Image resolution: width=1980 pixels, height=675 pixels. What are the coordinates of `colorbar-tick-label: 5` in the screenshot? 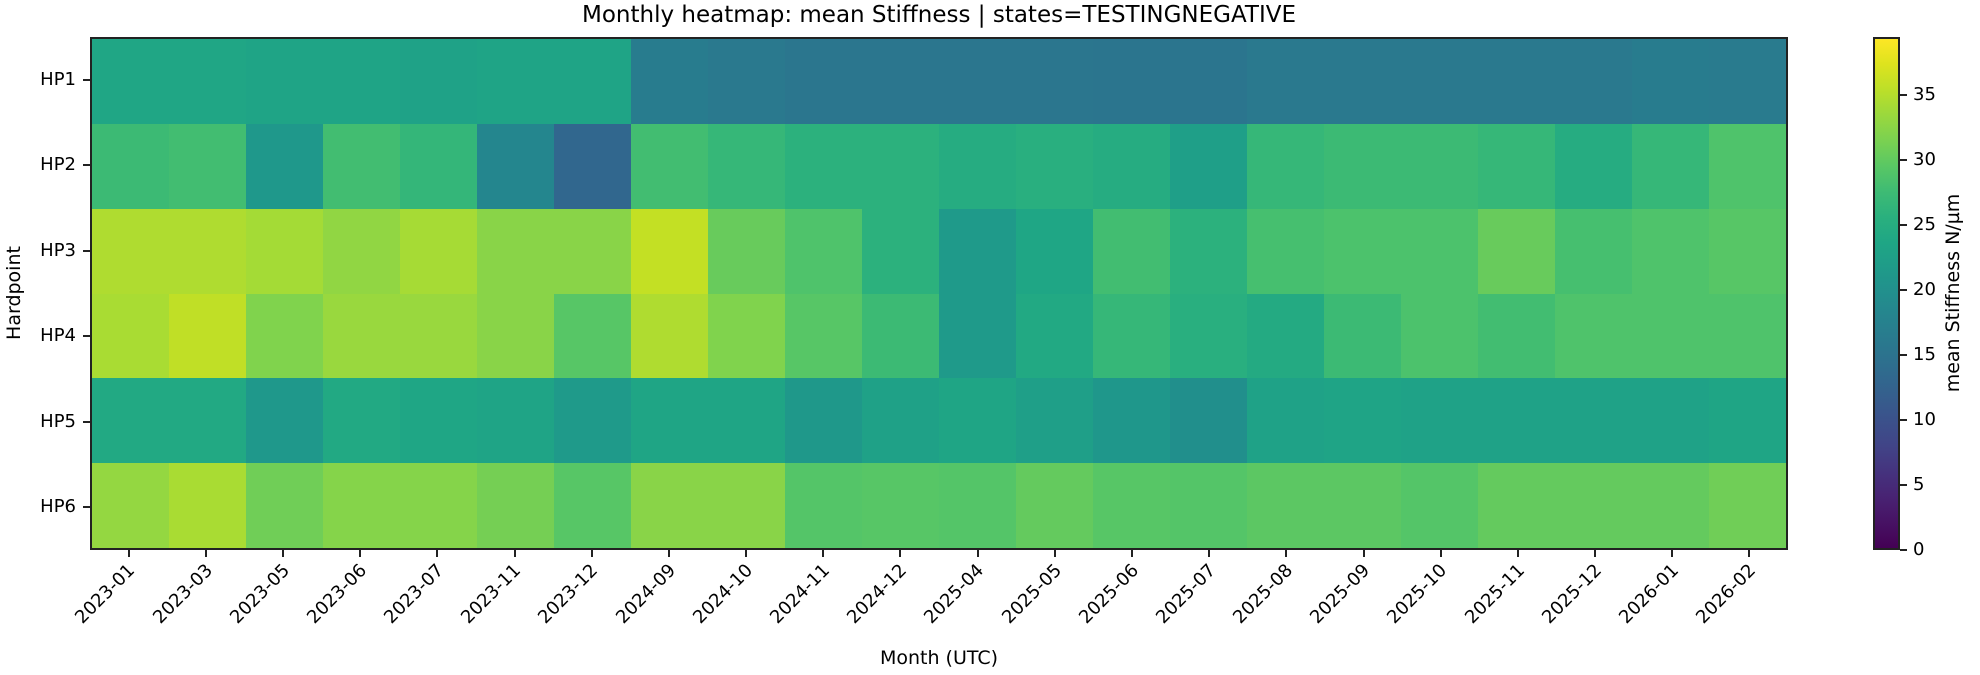 It's located at (1919, 485).